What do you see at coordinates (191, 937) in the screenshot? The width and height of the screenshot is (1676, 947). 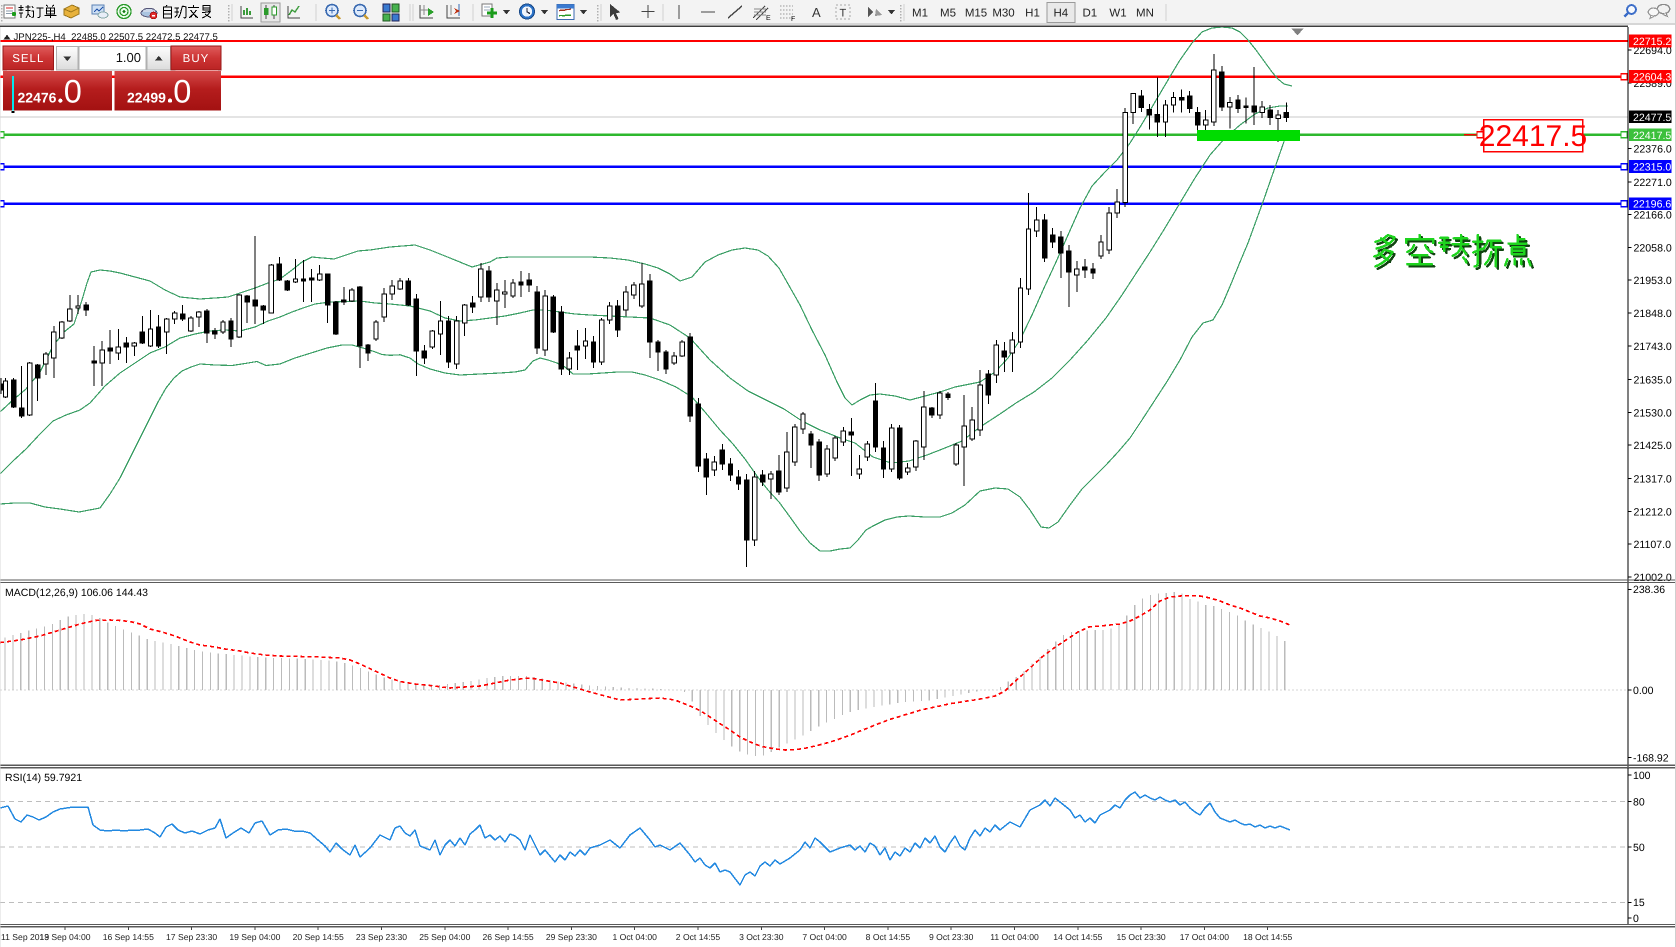 I see `svg-text: 17 Sep 23:30` at bounding box center [191, 937].